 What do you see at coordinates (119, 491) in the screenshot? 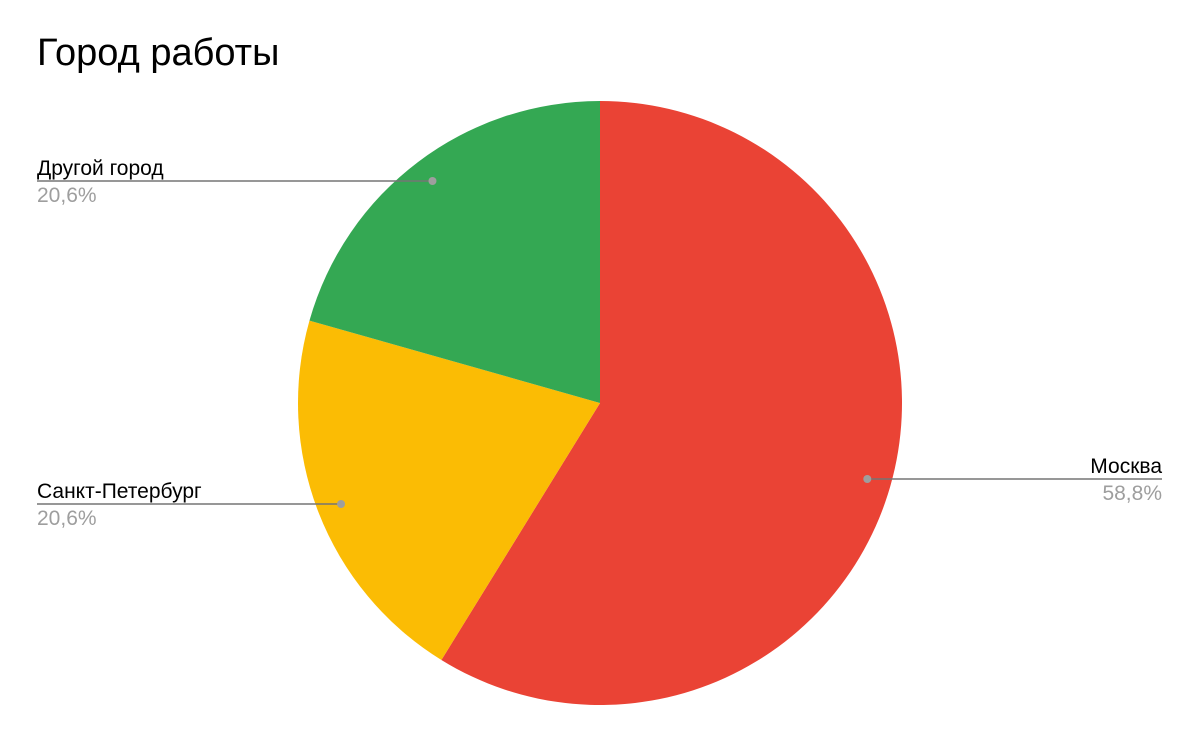
I see `slice-label-spb: Санкт-Петербург` at bounding box center [119, 491].